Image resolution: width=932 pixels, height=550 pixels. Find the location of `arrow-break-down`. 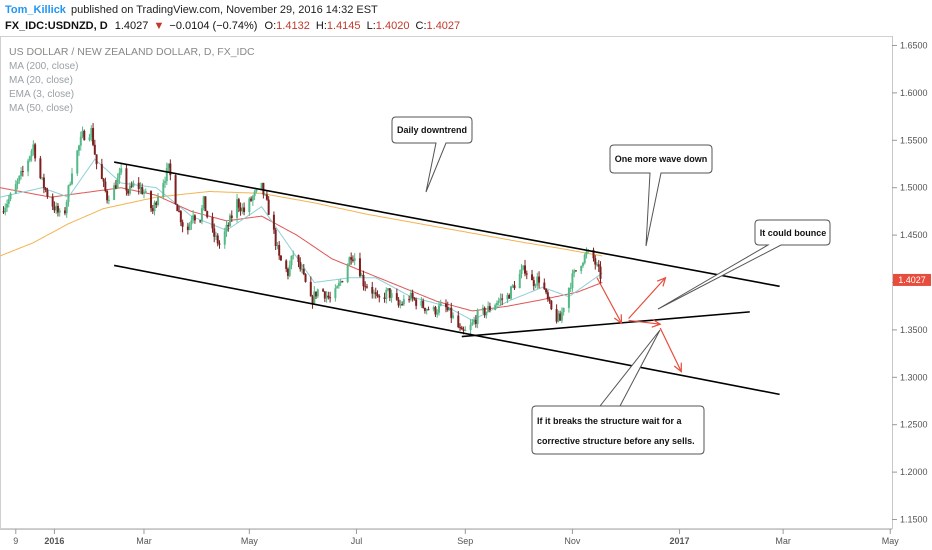

arrow-break-down is located at coordinates (670, 350).